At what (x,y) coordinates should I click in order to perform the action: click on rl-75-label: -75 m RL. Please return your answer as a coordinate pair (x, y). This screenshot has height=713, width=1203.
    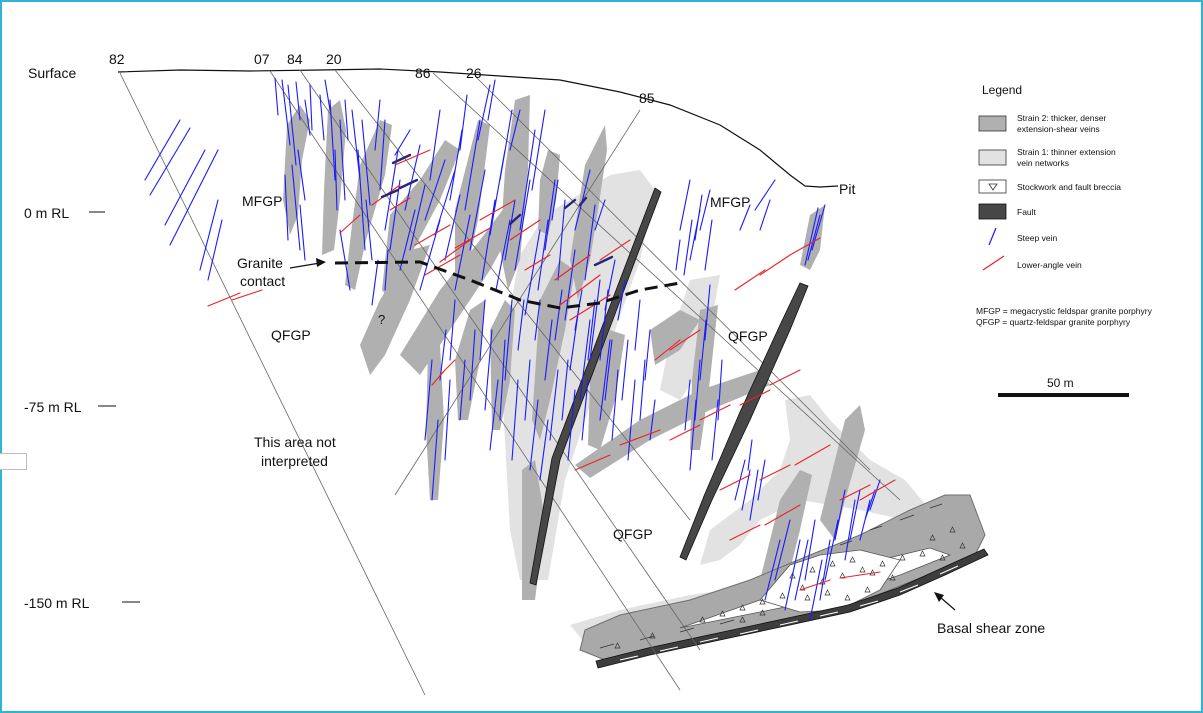
    Looking at the image, I should click on (53, 407).